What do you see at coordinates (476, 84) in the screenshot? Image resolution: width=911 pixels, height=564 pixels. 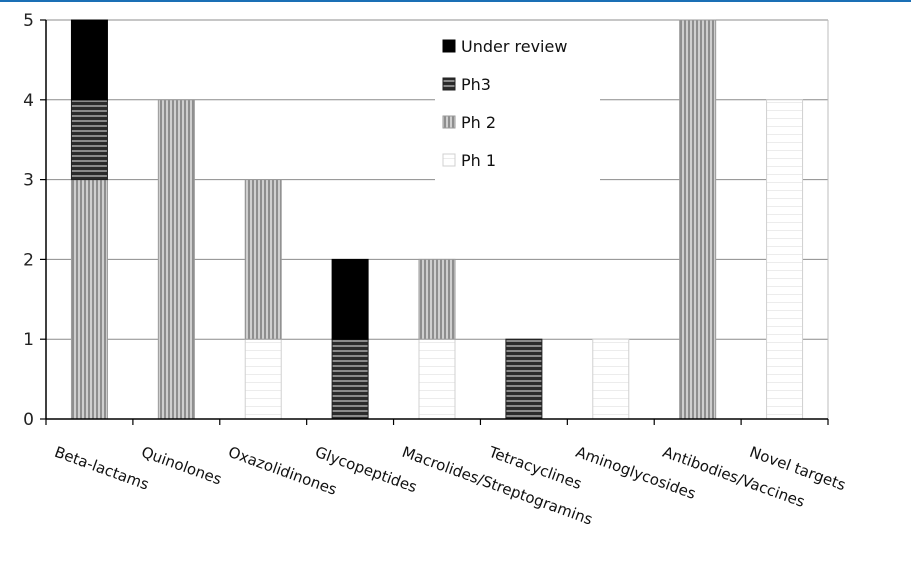 I see `legend-label-ph3: Ph3` at bounding box center [476, 84].